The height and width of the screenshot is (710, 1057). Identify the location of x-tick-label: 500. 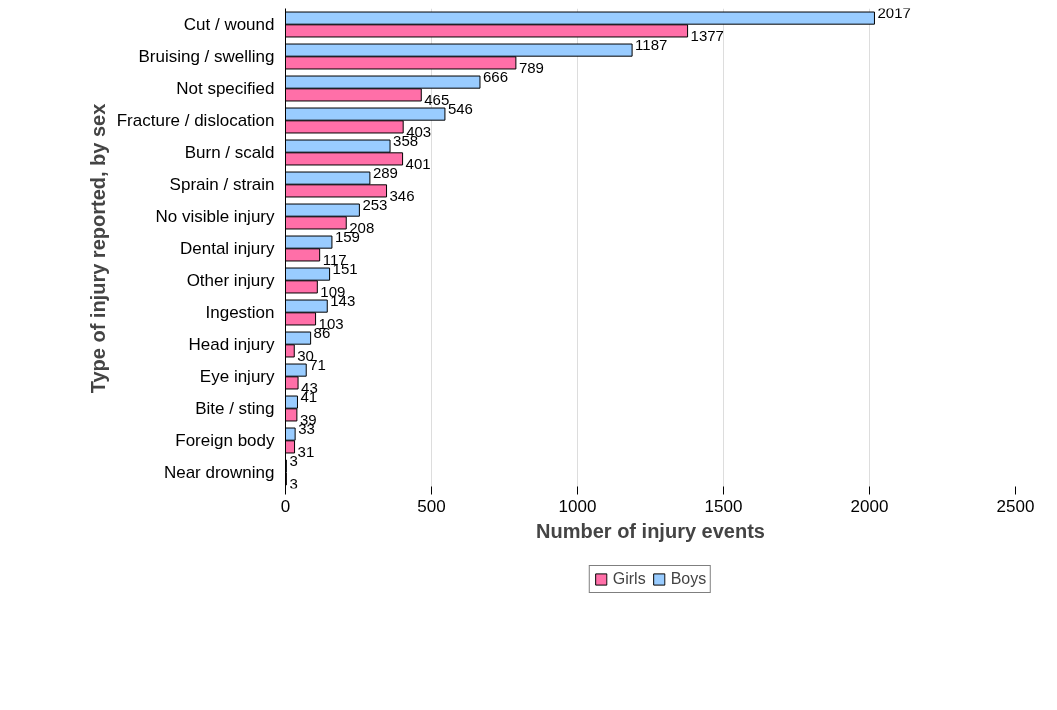
(431, 506).